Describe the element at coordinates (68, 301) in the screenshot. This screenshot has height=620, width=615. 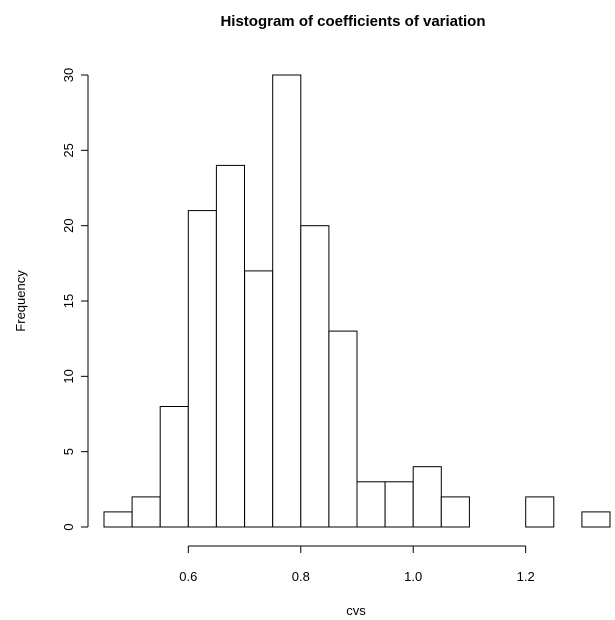
I see `y-tick-label: 15` at that location.